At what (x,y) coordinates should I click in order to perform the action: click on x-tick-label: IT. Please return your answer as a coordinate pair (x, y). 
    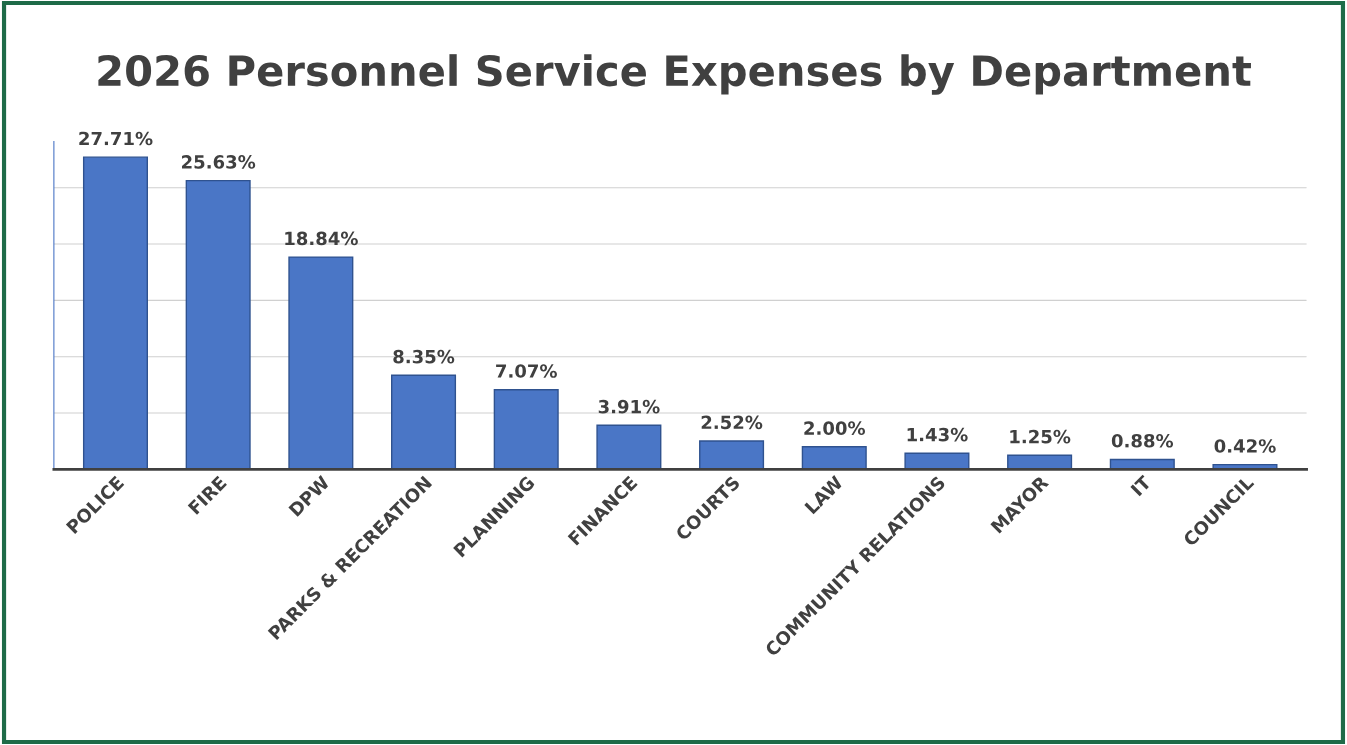
    Looking at the image, I should click on (1141, 485).